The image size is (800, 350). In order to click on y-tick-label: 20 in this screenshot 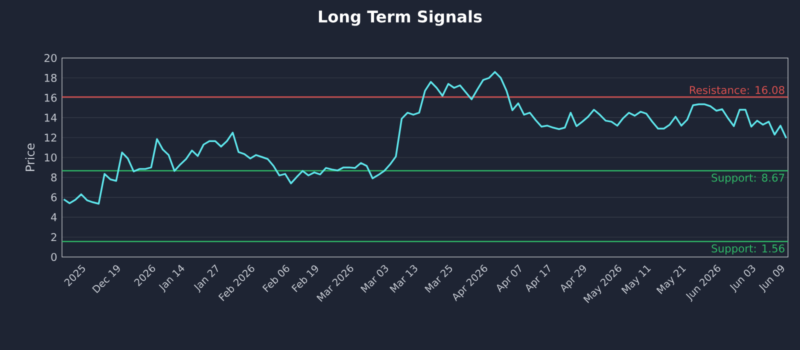, I will do `click(50, 58)`.